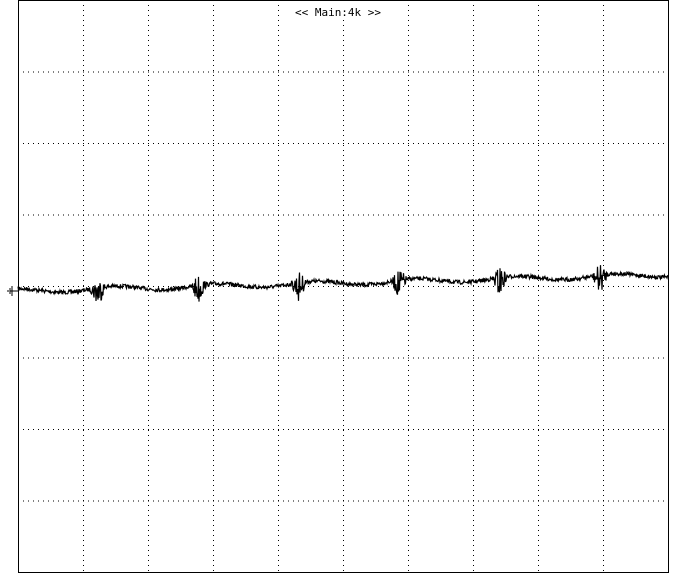 This screenshot has width=675, height=579. Describe the element at coordinates (12, 291) in the screenshot. I see `ground-marker` at that location.